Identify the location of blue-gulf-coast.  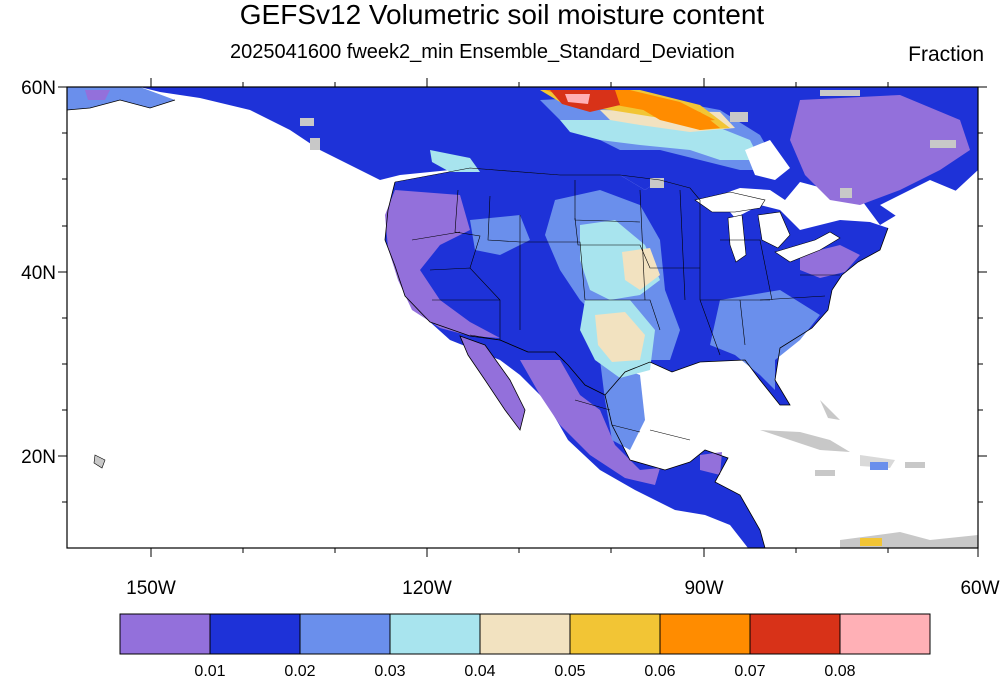
(622, 405).